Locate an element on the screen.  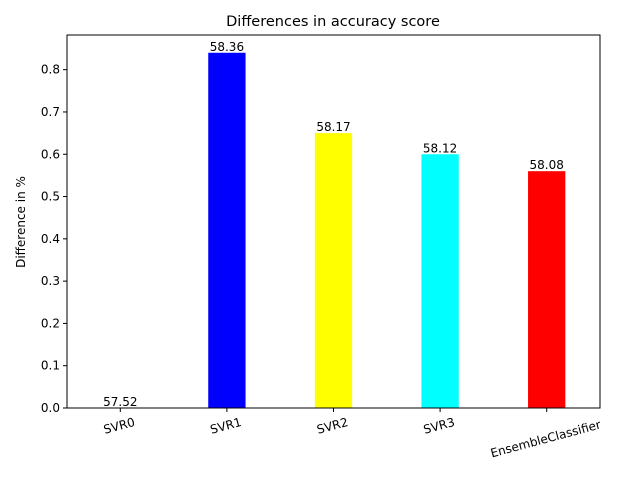
y-tick-label: 0.3 is located at coordinates (50, 281).